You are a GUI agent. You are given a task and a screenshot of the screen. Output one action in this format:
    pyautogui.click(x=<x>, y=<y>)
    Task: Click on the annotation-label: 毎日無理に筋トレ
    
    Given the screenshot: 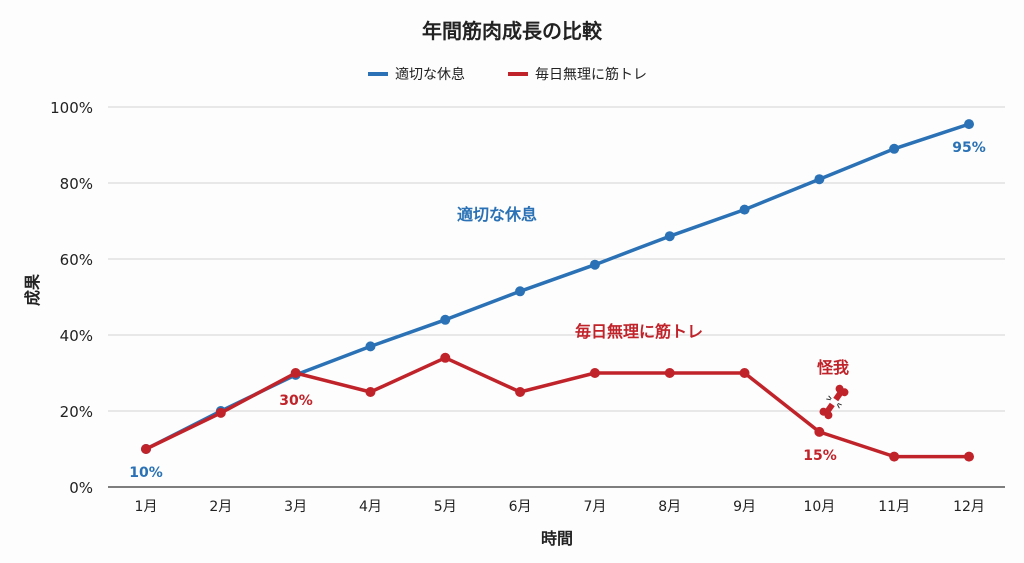 What is the action you would take?
    pyautogui.click(x=639, y=331)
    